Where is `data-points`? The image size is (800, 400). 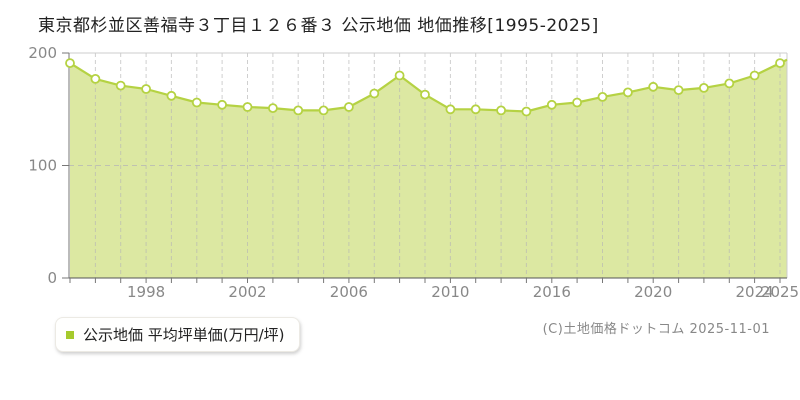
data-points is located at coordinates (425, 87).